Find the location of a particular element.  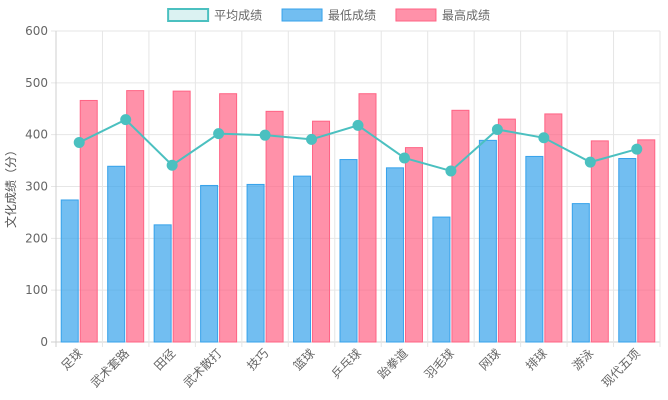

x-tick-label: 乒乓球 is located at coordinates (346, 363).